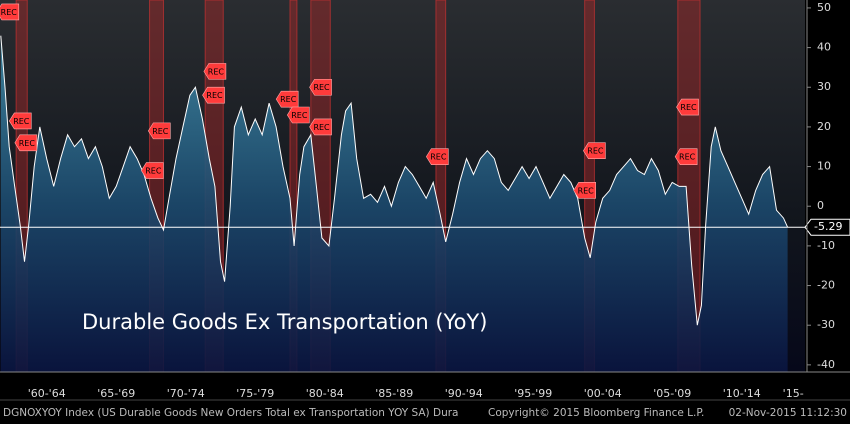  I want to click on x-tick-label: '10-'14, so click(742, 393).